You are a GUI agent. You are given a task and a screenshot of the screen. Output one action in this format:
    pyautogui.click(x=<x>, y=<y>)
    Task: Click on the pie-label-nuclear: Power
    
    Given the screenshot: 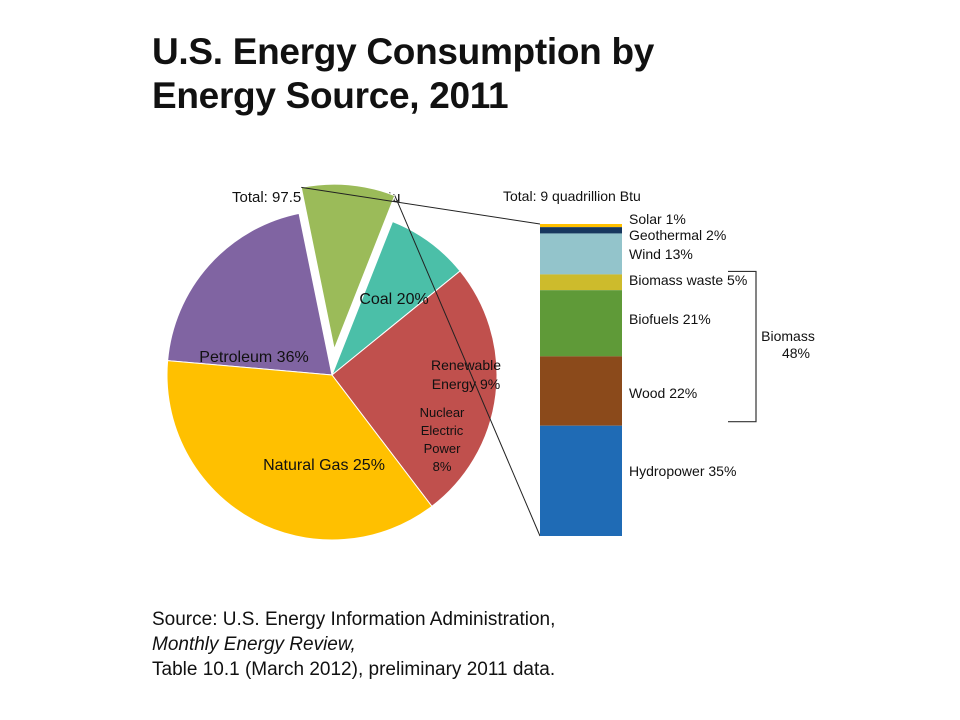 What is the action you would take?
    pyautogui.click(x=443, y=448)
    